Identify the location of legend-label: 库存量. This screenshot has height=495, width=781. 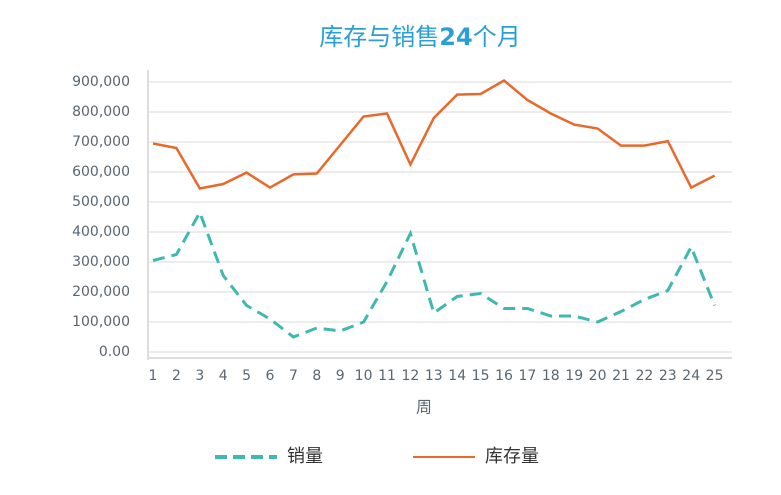
(512, 456).